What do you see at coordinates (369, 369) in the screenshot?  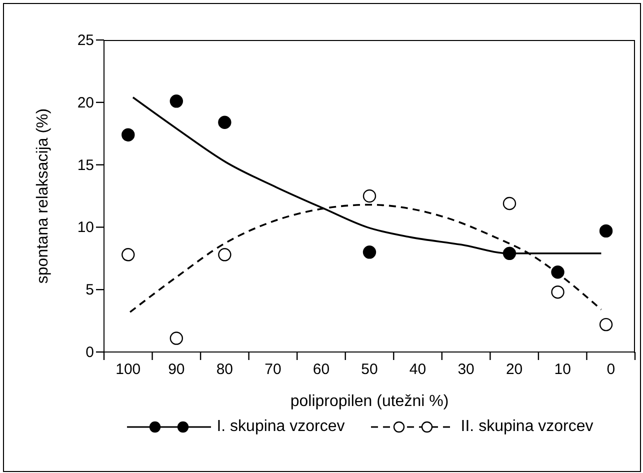 I see `x-tick-label: 50` at bounding box center [369, 369].